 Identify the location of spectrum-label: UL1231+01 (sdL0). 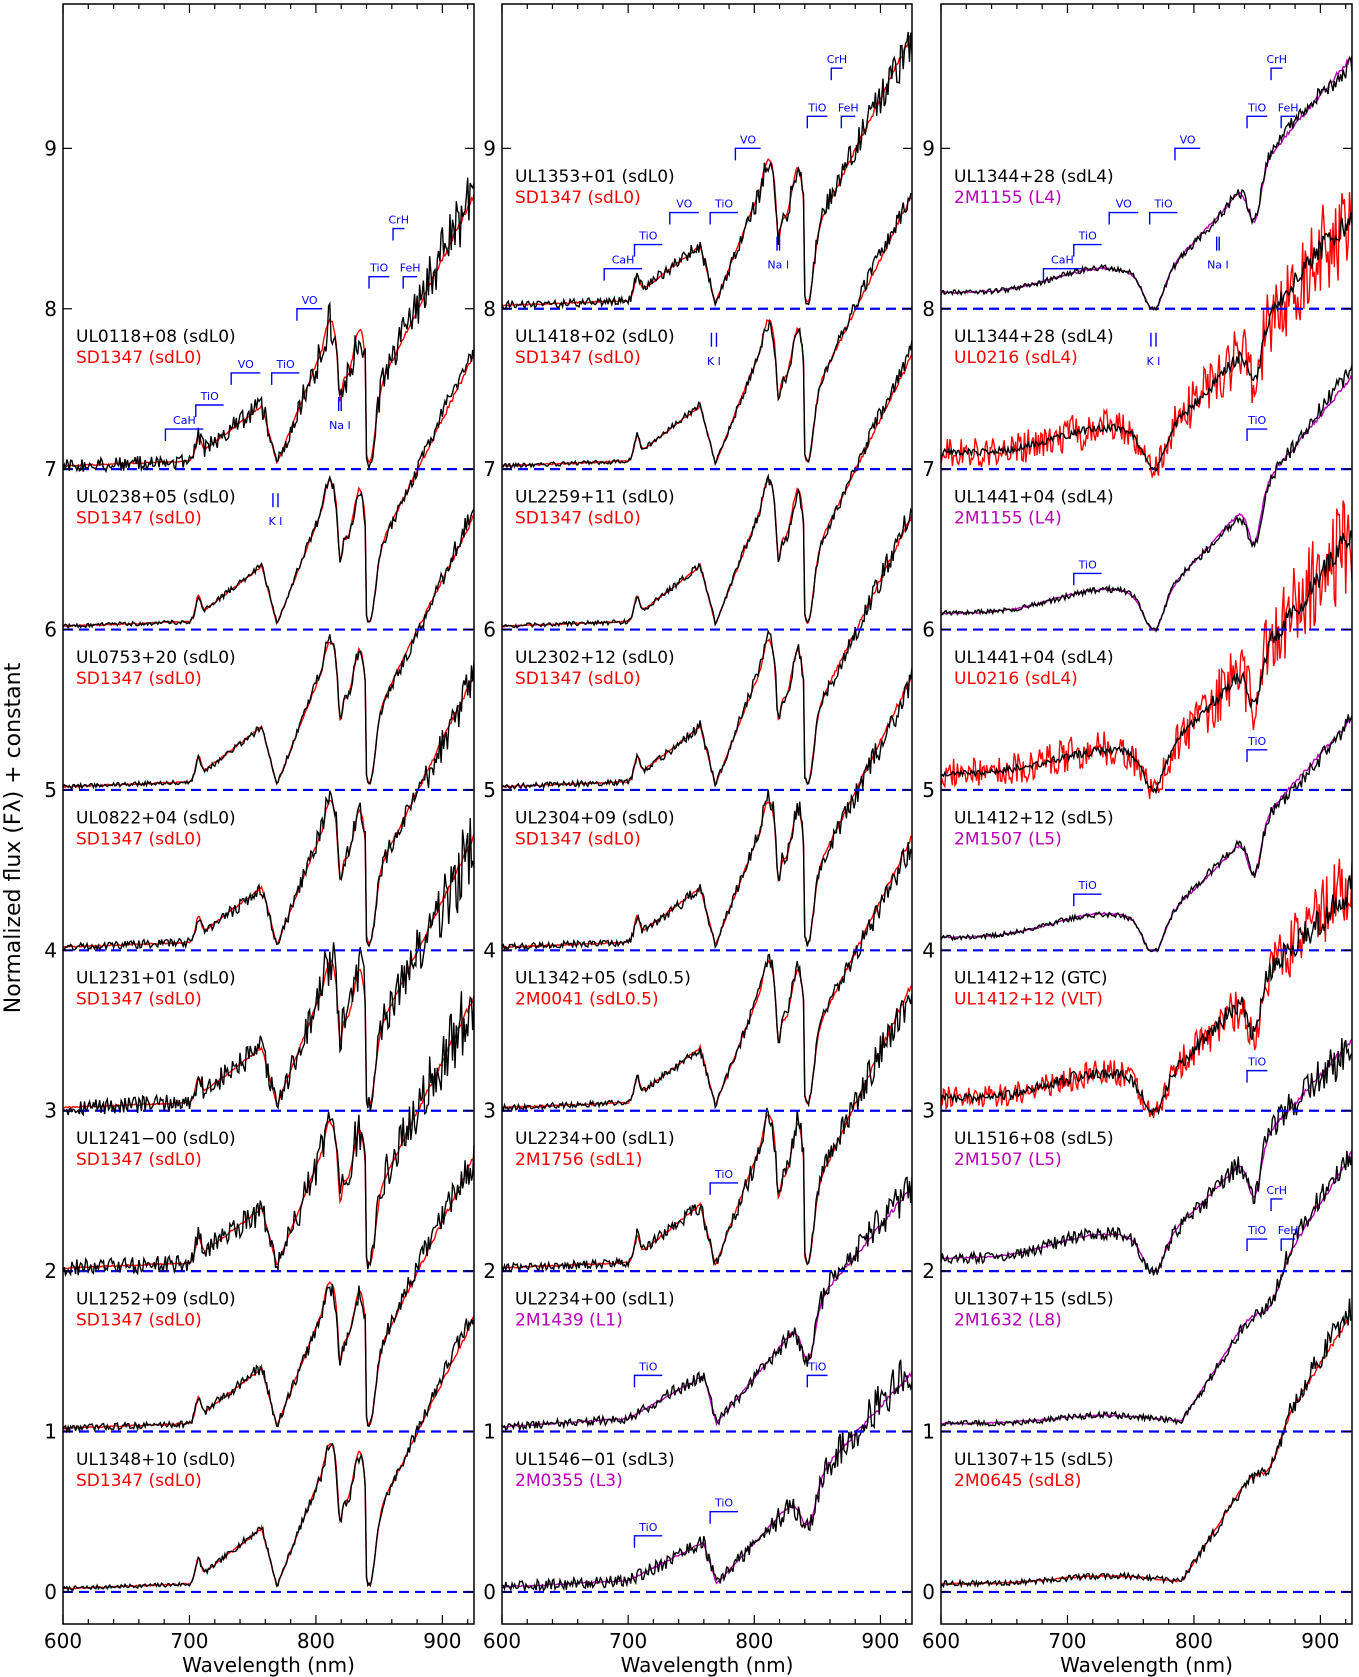
(156, 979).